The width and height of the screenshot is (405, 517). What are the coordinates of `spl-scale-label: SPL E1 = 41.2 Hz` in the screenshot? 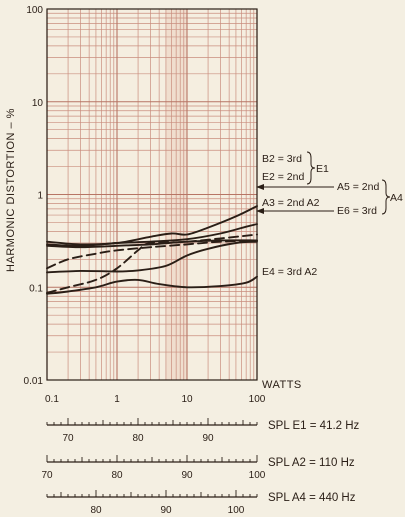 It's located at (314, 426).